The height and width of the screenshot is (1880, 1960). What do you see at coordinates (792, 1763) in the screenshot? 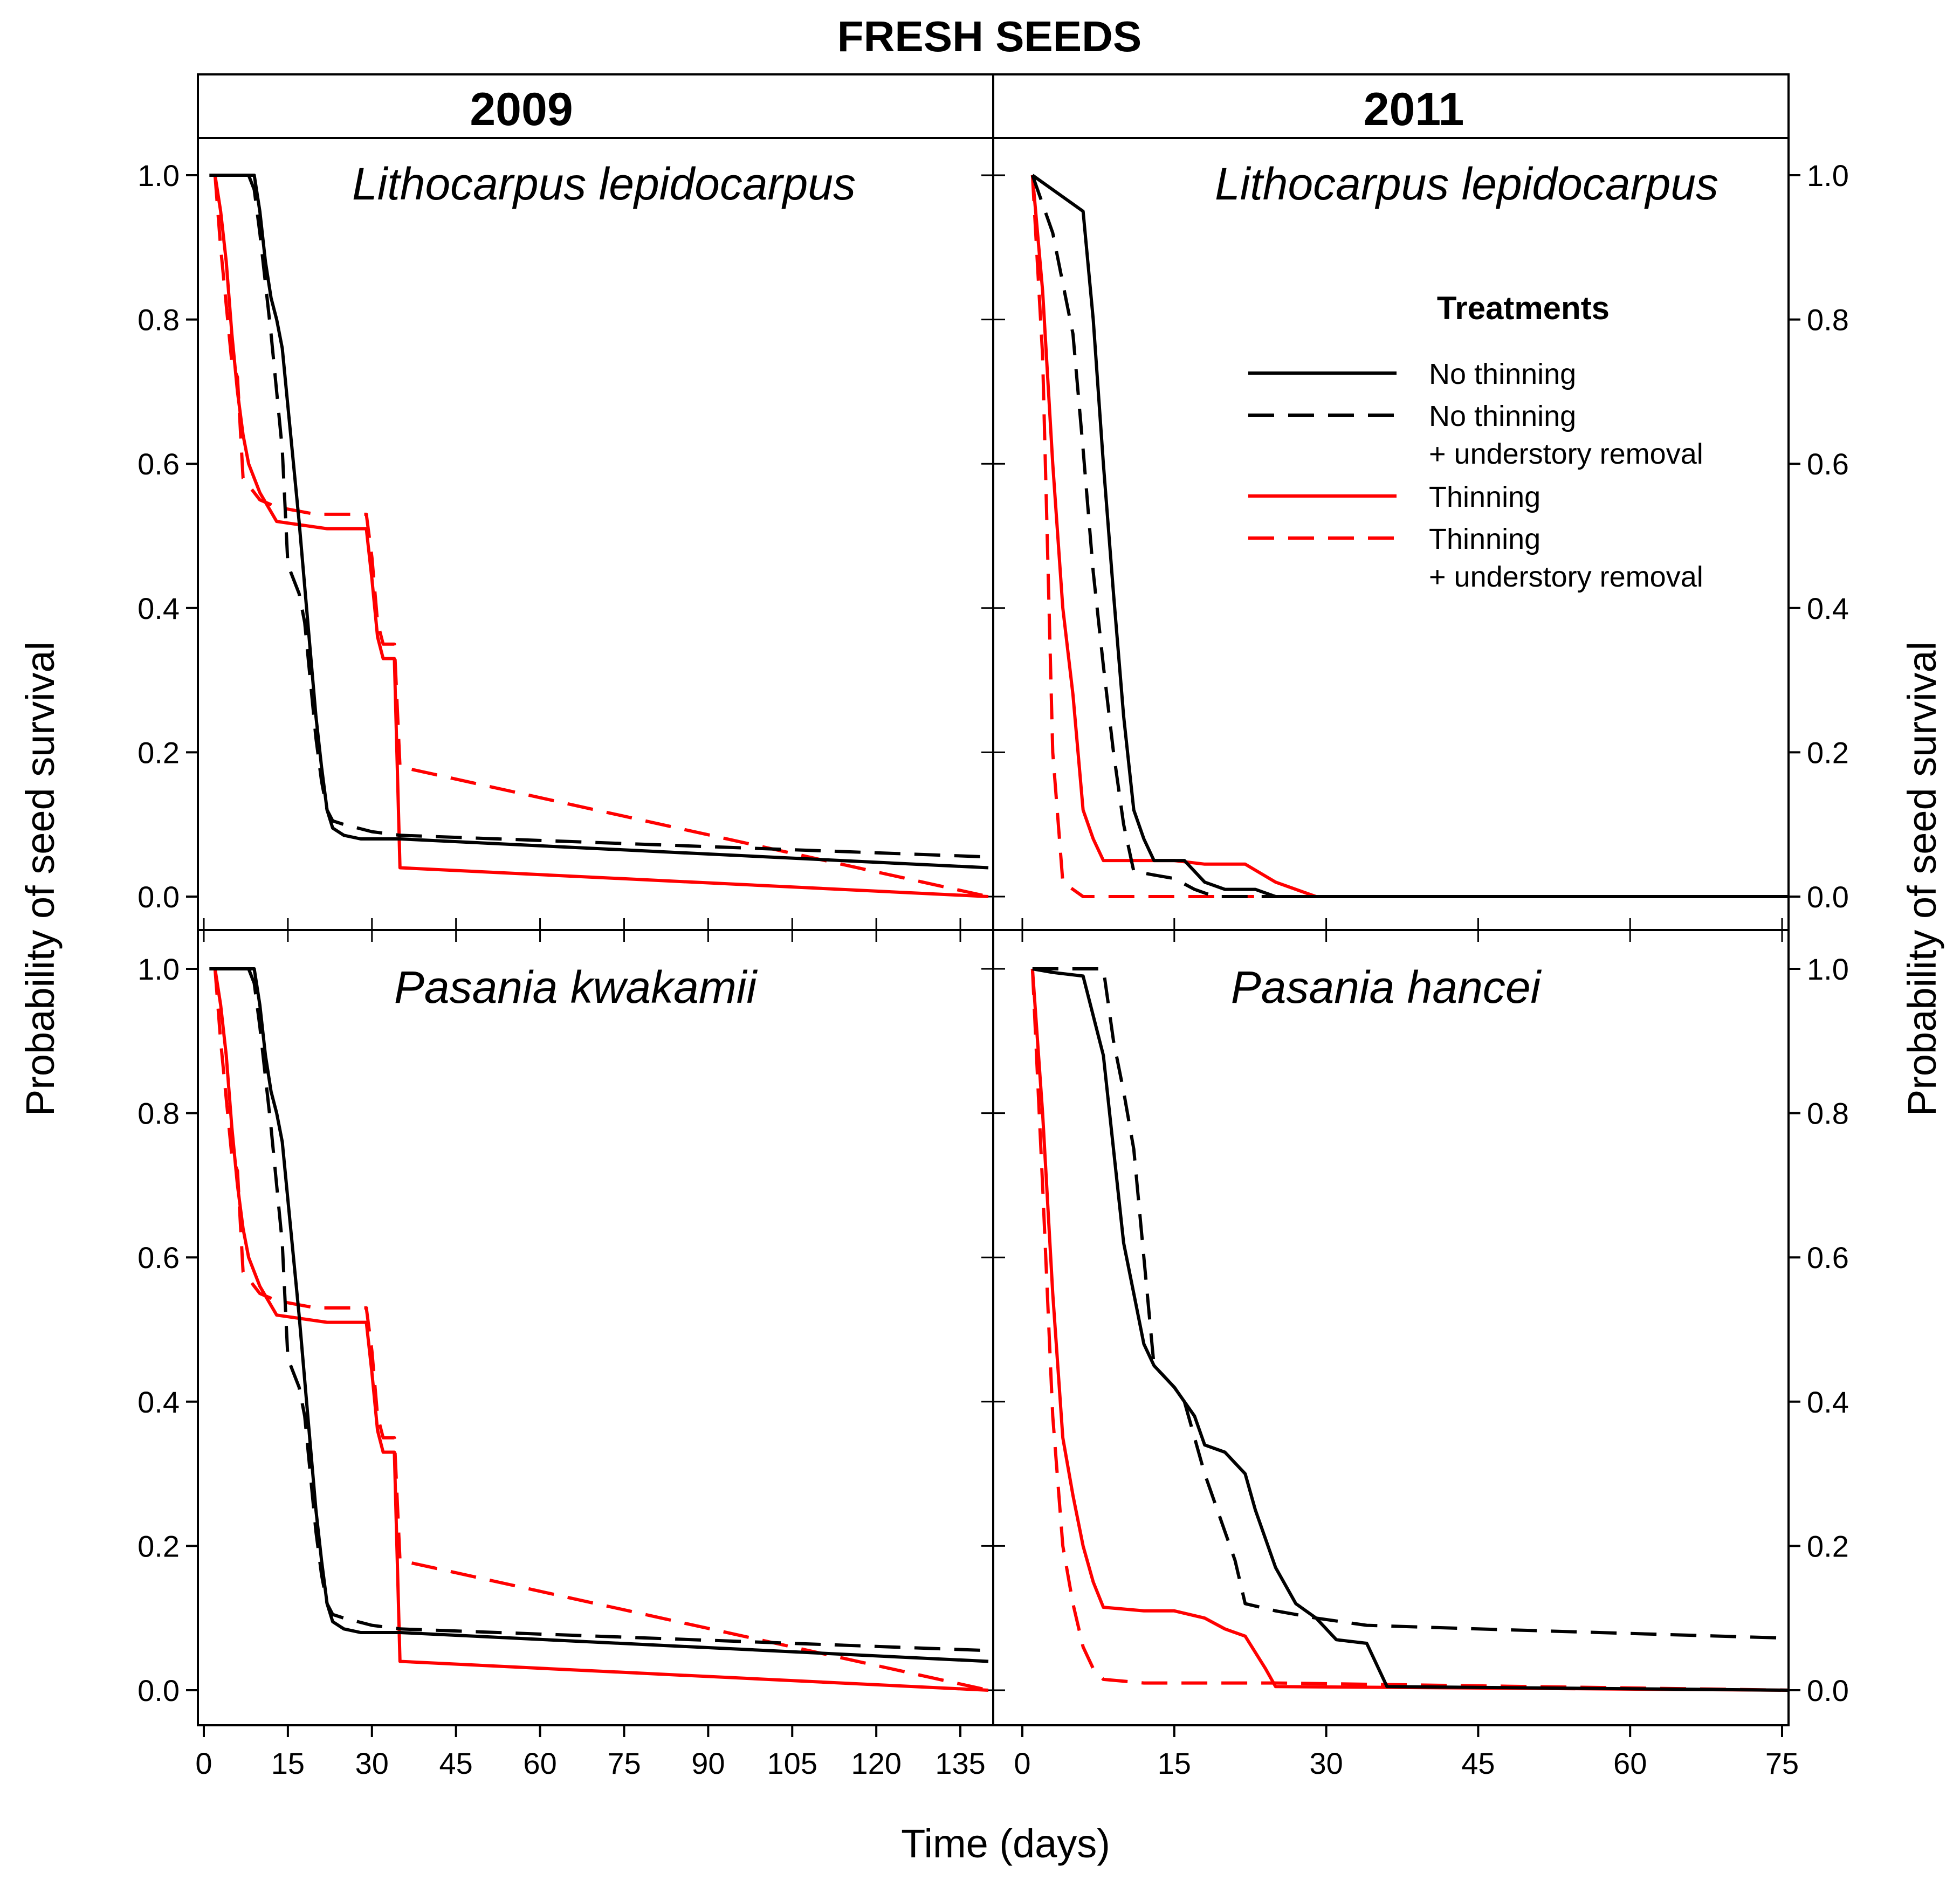
I see `x-tick-label: 105` at bounding box center [792, 1763].